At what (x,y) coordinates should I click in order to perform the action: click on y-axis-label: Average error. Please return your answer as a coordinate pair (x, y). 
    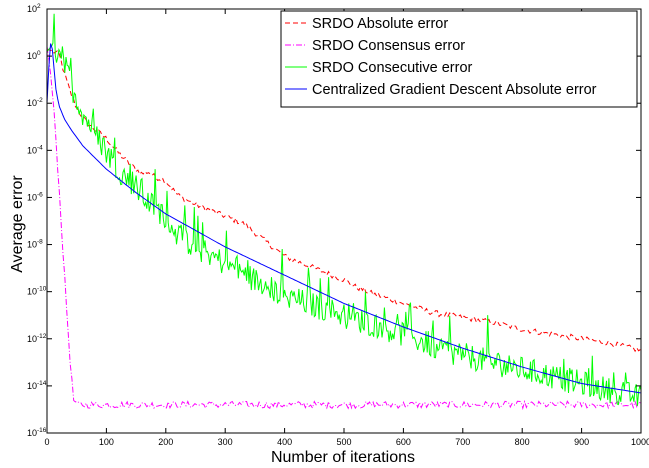
    Looking at the image, I should click on (17, 224).